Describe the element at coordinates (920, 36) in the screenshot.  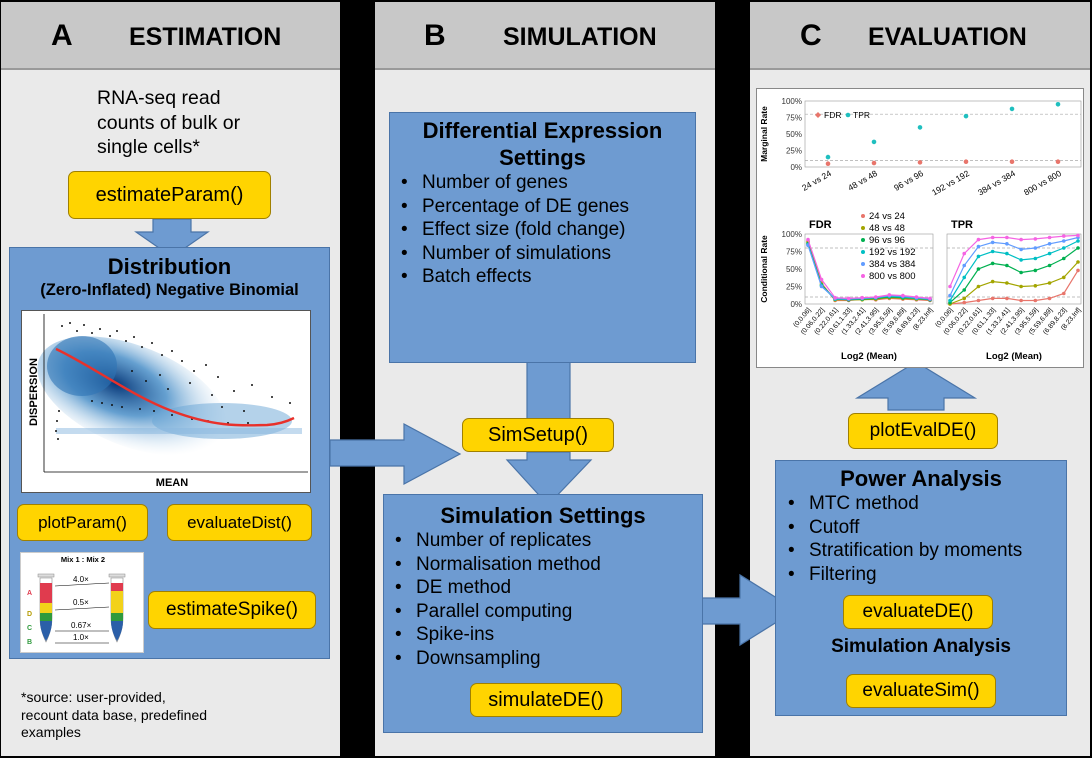
I see `header-evaluation: C EVALUATION` at that location.